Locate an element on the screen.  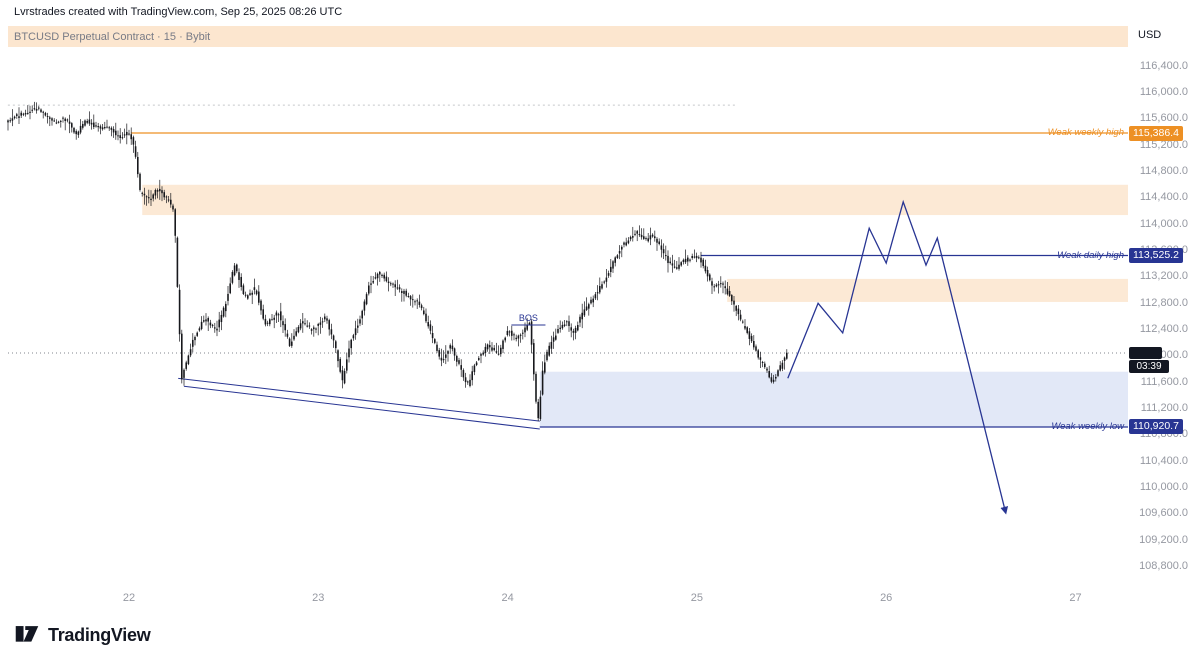
price-tick-label: 113,200.0 is located at coordinates (1163, 276).